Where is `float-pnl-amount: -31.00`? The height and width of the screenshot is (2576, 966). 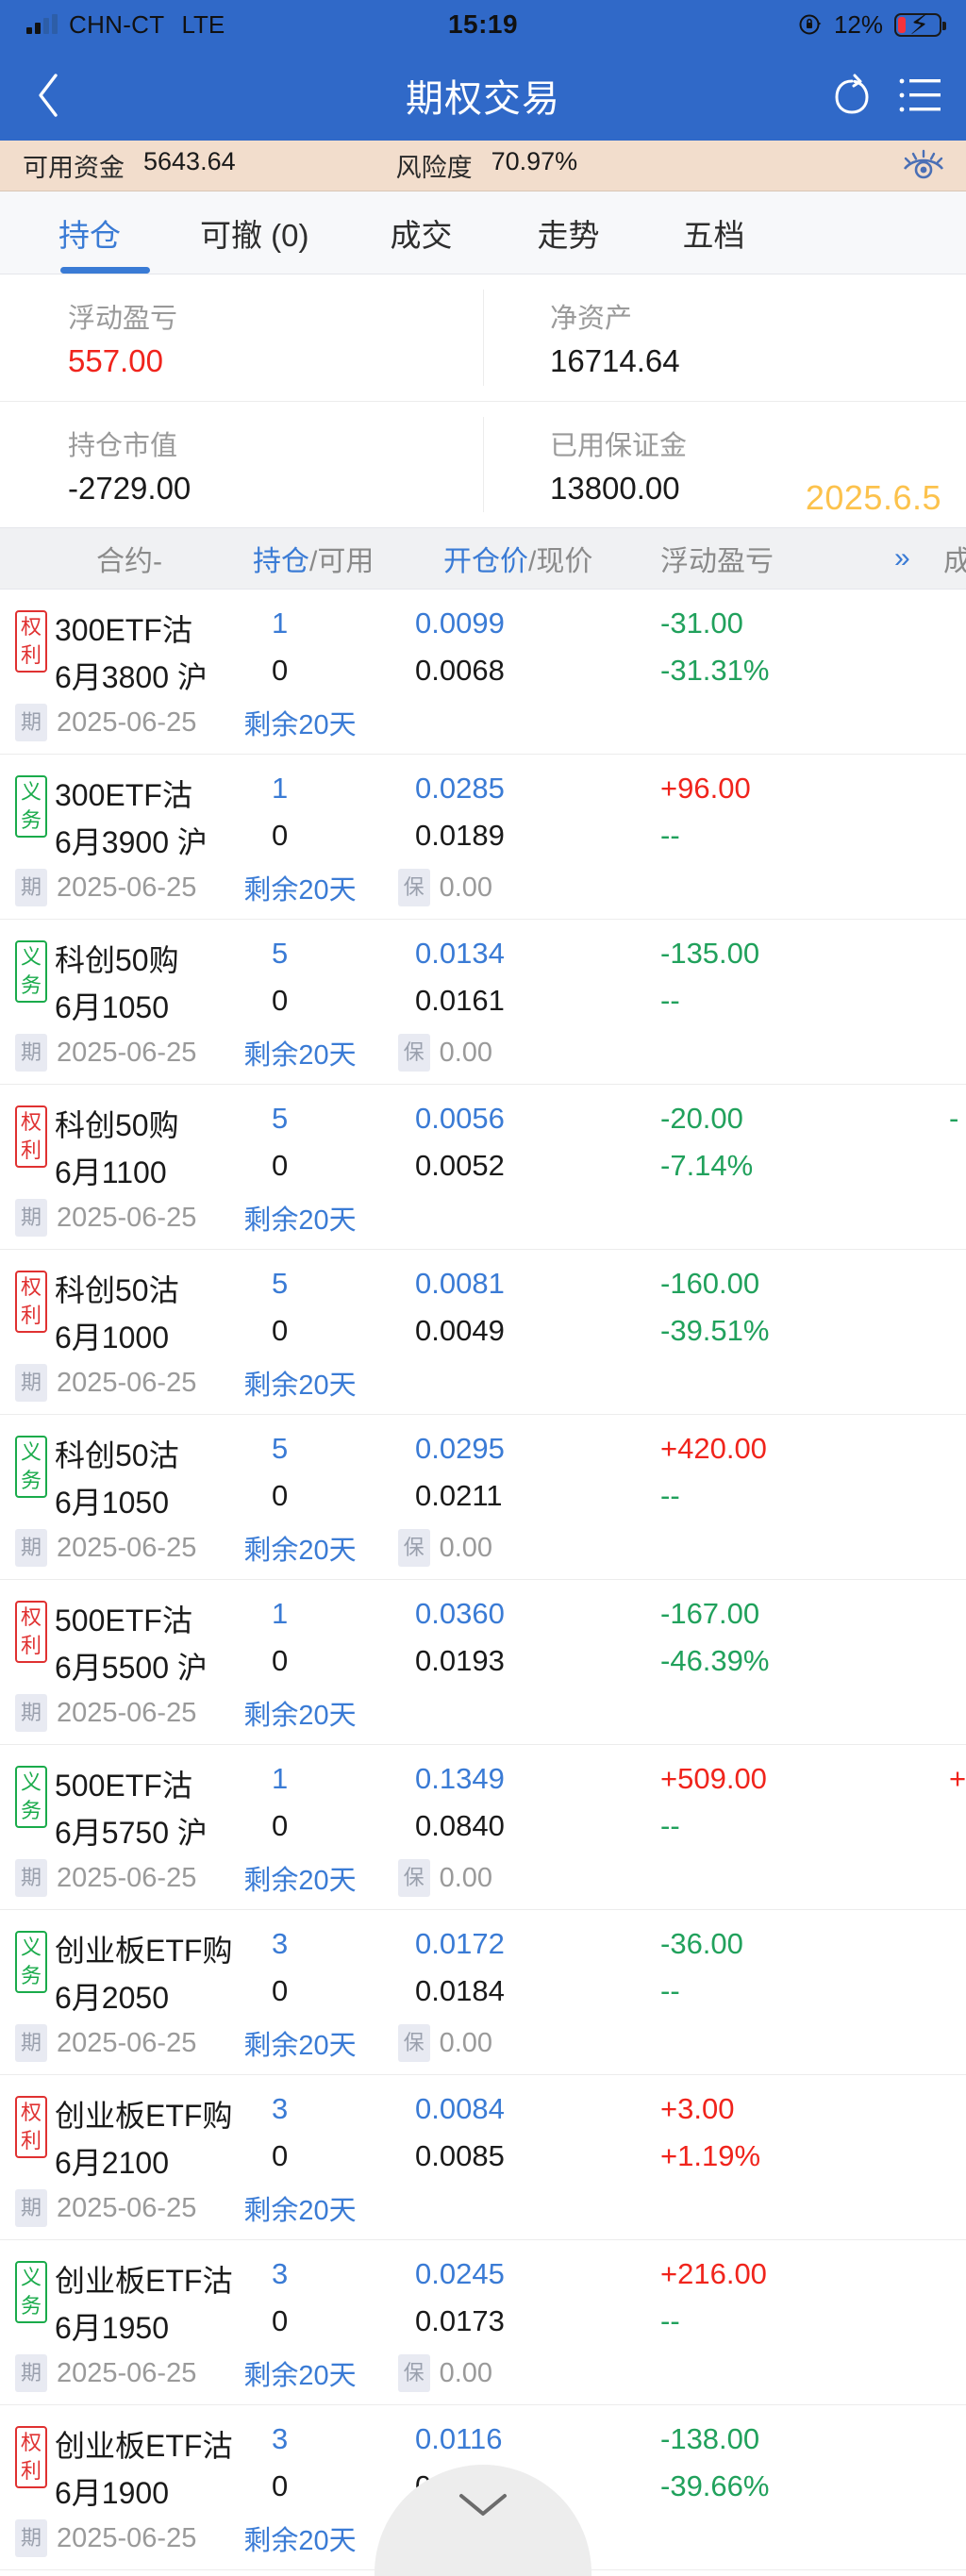
float-pnl-amount: -31.00 is located at coordinates (702, 623).